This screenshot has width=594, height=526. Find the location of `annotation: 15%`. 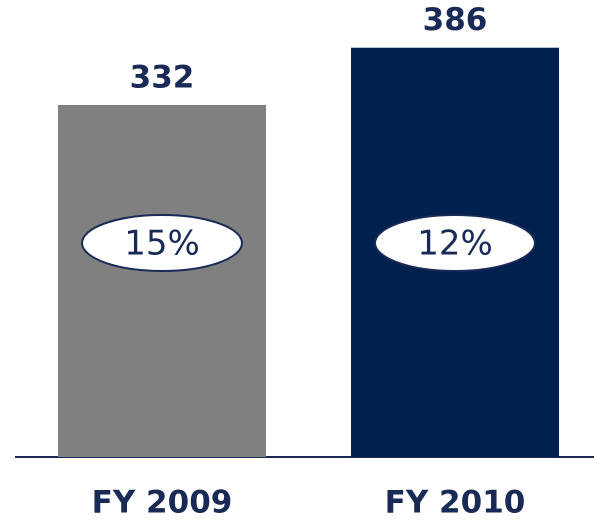

annotation: 15% is located at coordinates (162, 244).